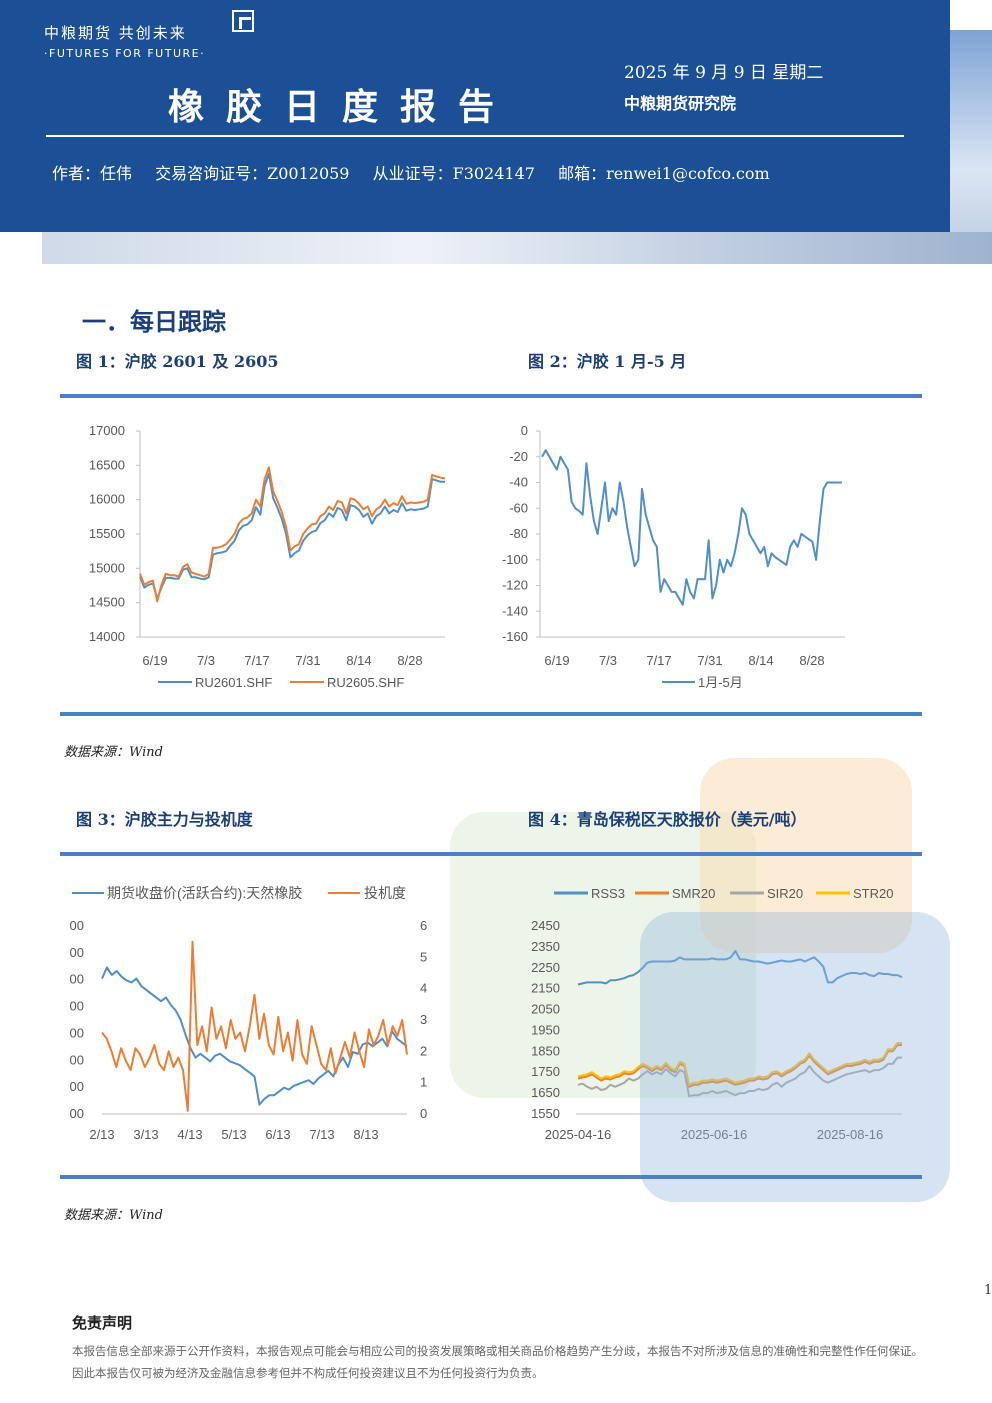 This screenshot has height=1403, width=992. Describe the element at coordinates (545, 1092) in the screenshot. I see `y-tick-label: 1650` at that location.